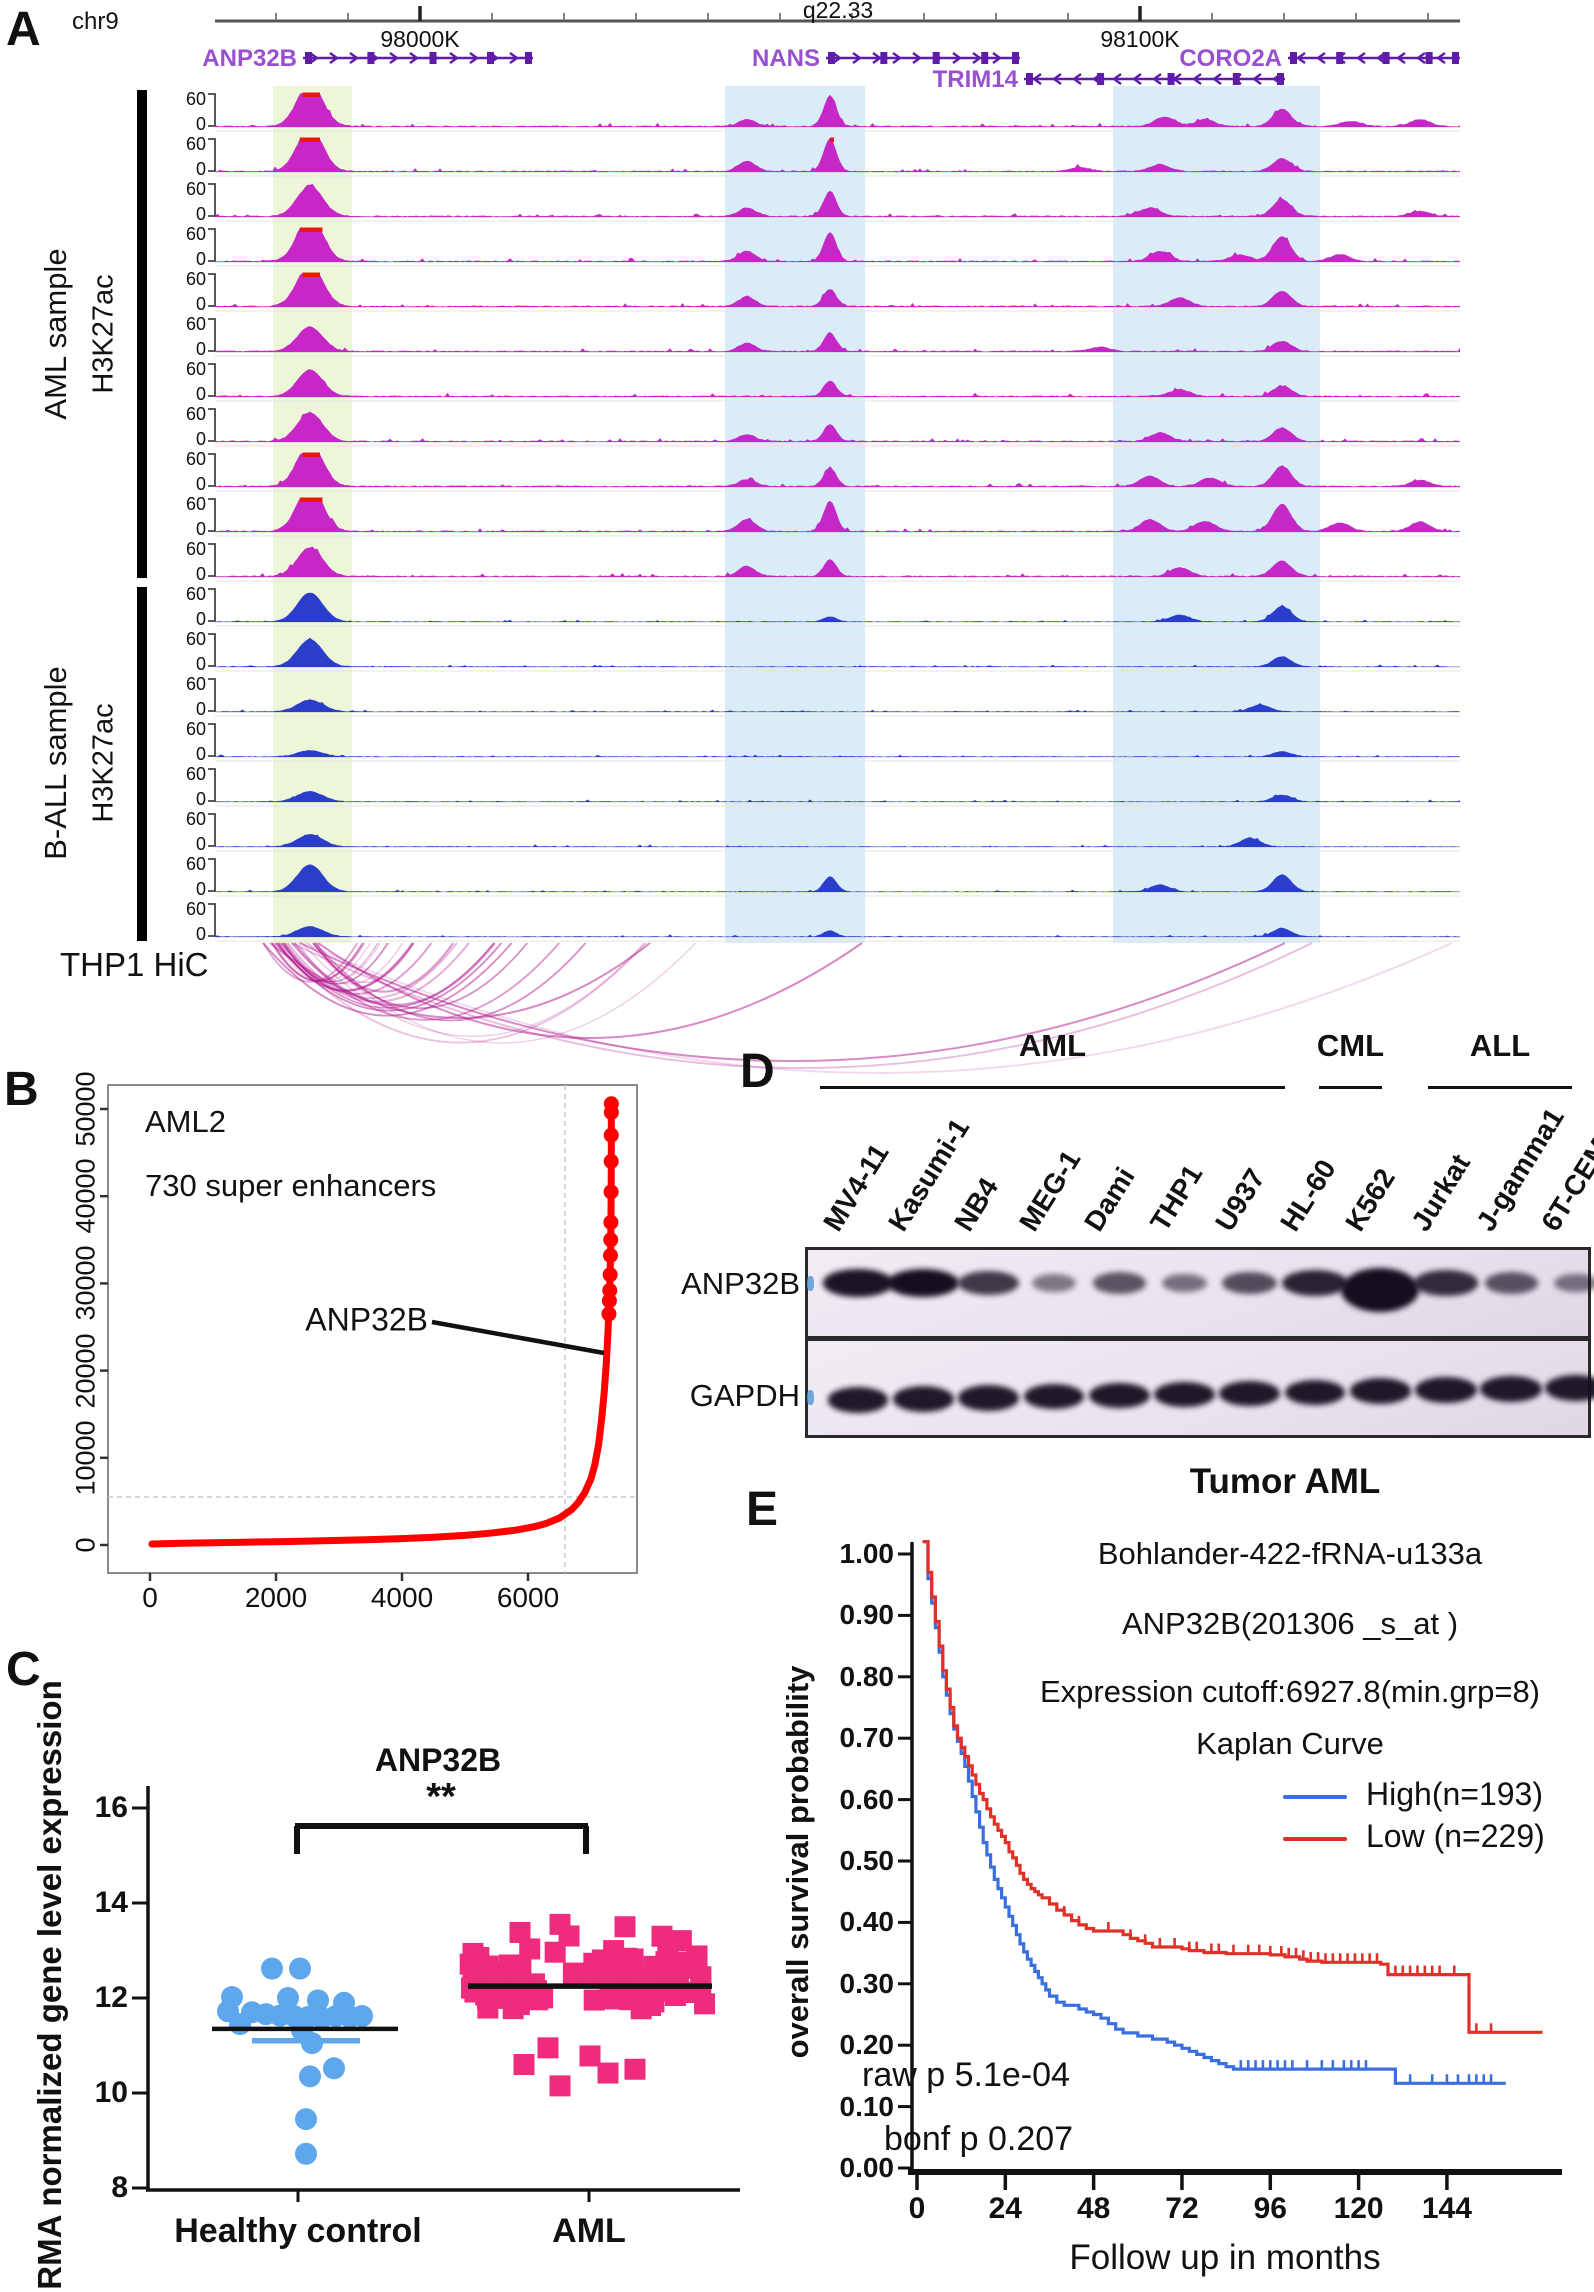 This screenshot has width=1594, height=2292. What do you see at coordinates (372, 1329) in the screenshot?
I see `se-plot-box` at bounding box center [372, 1329].